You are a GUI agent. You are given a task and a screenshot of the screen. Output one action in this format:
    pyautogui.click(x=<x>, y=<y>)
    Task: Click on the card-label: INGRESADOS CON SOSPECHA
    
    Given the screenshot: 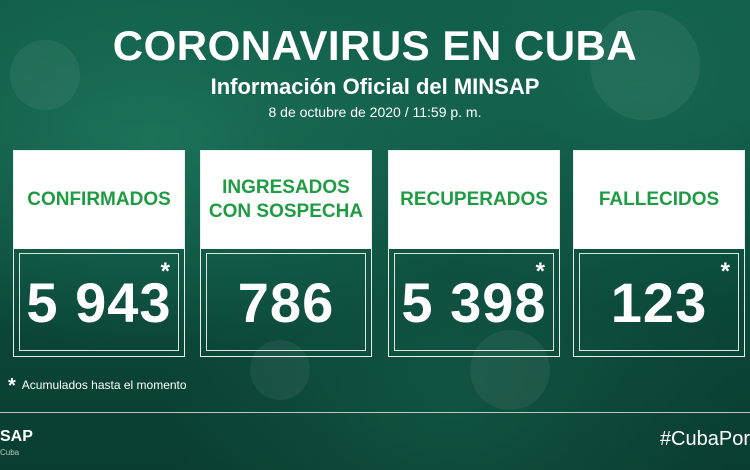 What is the action you would take?
    pyautogui.click(x=286, y=199)
    